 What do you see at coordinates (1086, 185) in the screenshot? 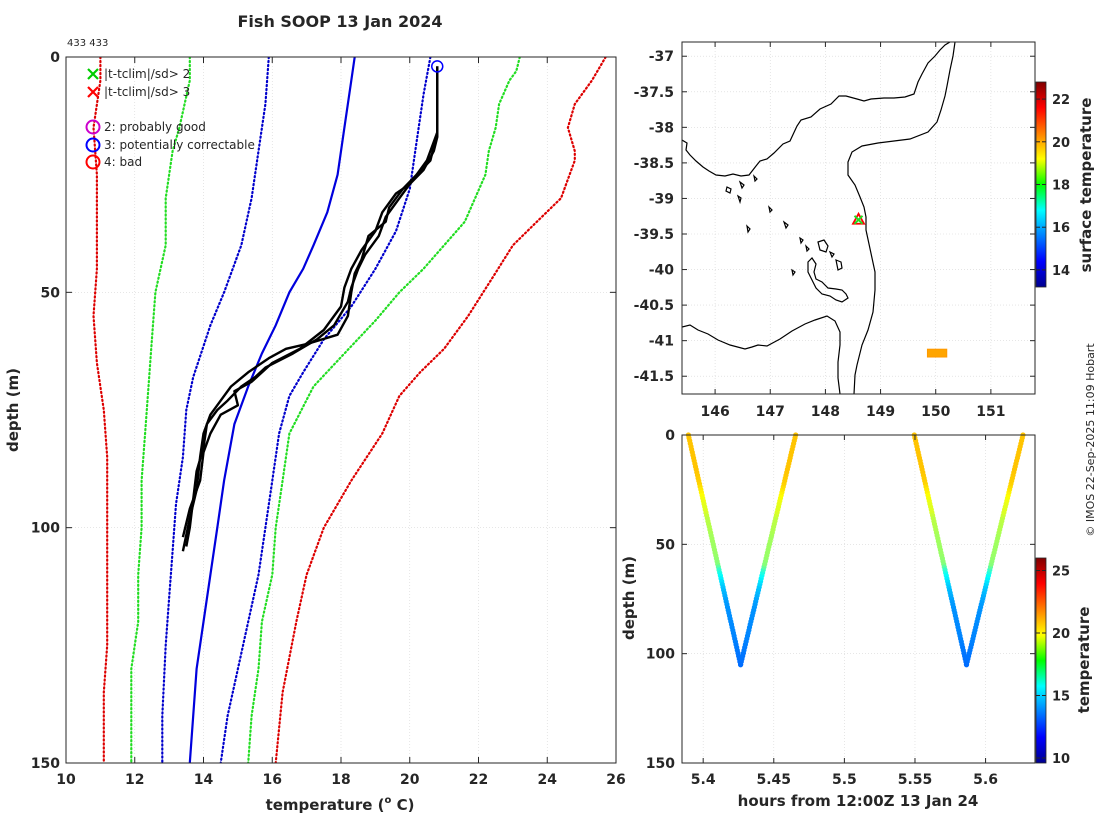
I see `map-colorbar-label: surface temperature` at bounding box center [1086, 185].